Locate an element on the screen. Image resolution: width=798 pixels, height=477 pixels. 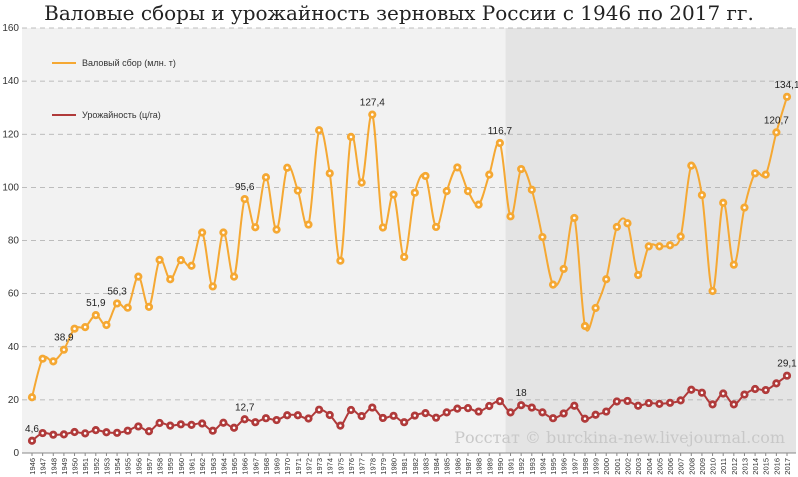
x-tick-label: 1965 is located at coordinates (234, 466).